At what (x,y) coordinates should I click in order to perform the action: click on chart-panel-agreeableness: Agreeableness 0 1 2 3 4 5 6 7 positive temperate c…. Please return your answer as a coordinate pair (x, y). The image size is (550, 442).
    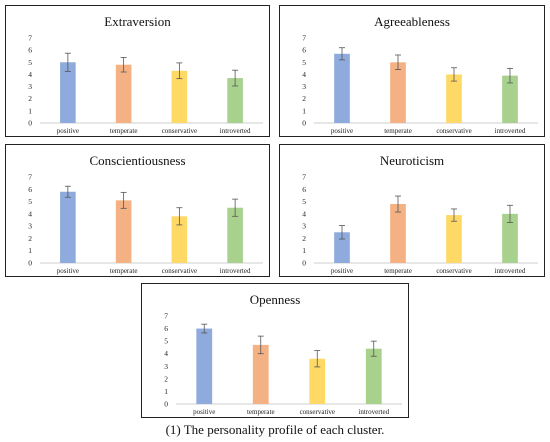
    Looking at the image, I should click on (412, 71).